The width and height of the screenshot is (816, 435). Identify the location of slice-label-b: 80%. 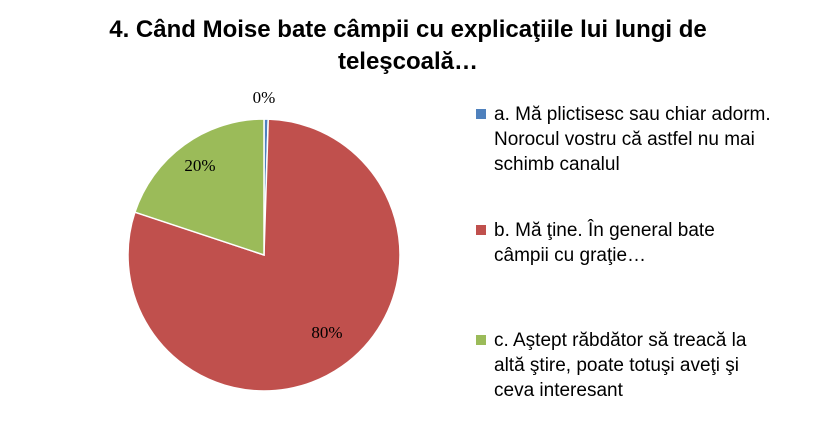
(326, 332).